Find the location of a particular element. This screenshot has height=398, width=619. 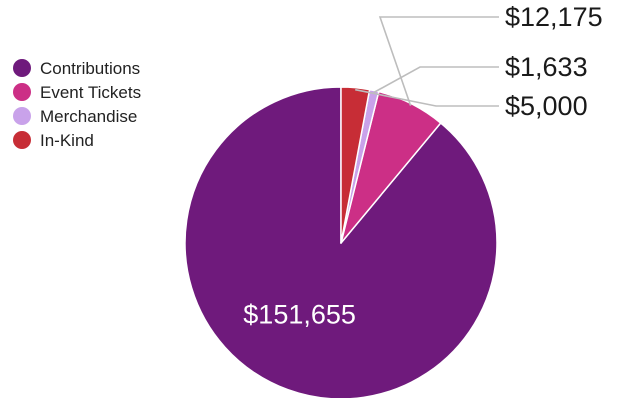

legend-label-event-tickets: Event Tickets is located at coordinates (90, 92).